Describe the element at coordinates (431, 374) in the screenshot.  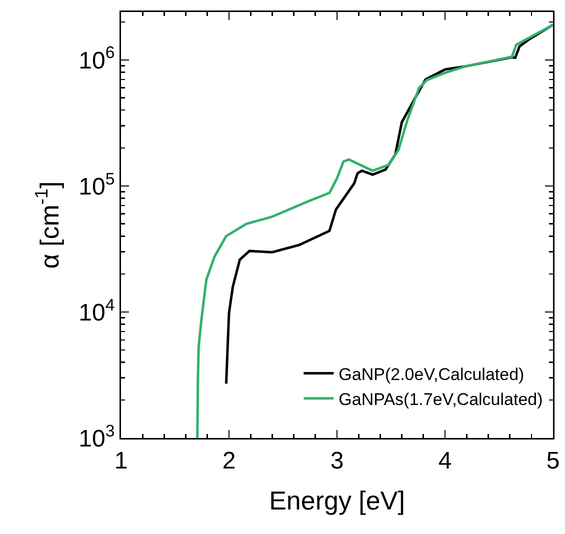
I see `legend-label: GaNP(2.0eV,Calculated)` at that location.